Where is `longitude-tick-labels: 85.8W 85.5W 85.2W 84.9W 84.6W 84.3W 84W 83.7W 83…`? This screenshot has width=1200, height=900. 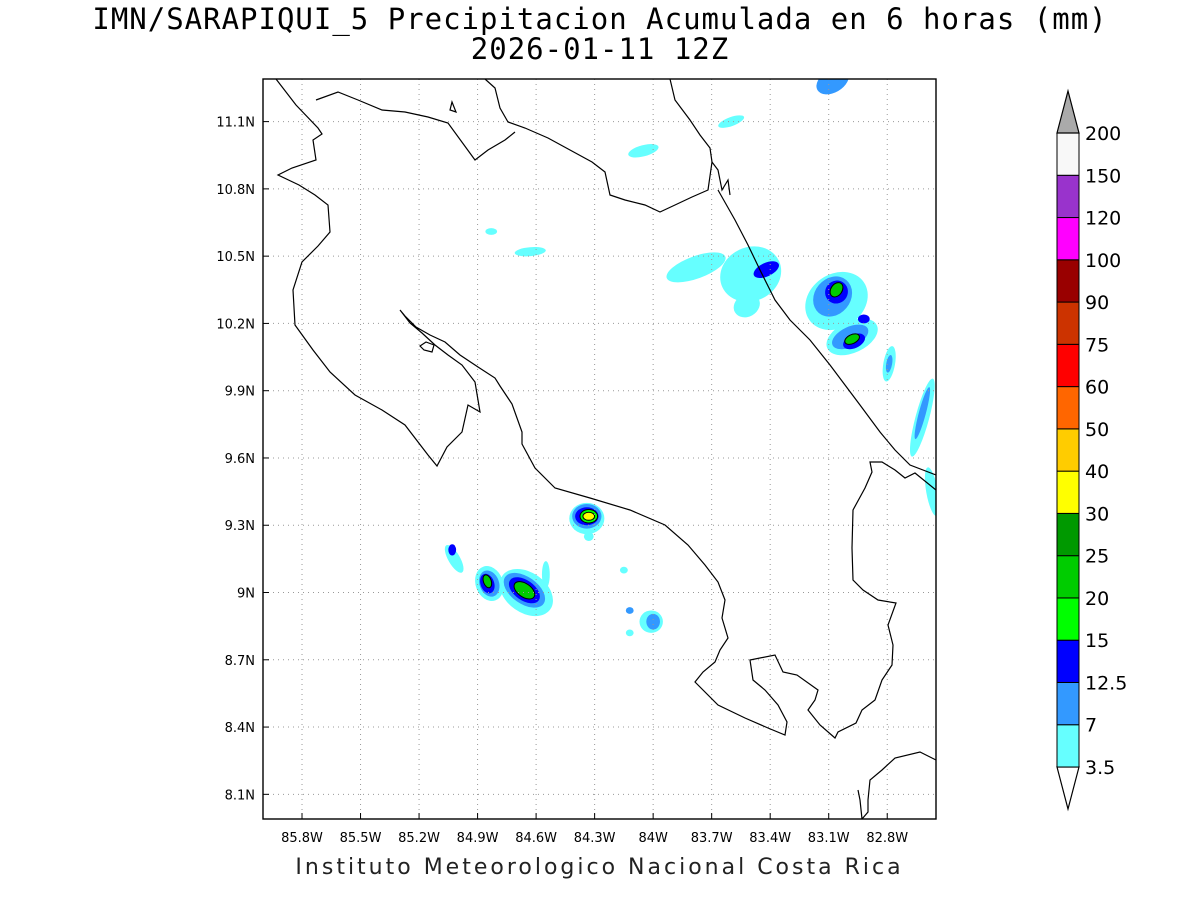 longitude-tick-labels: 85.8W 85.5W 85.2W 84.9W 84.6W 84.3W 84W 83.7W 83… is located at coordinates (594, 838).